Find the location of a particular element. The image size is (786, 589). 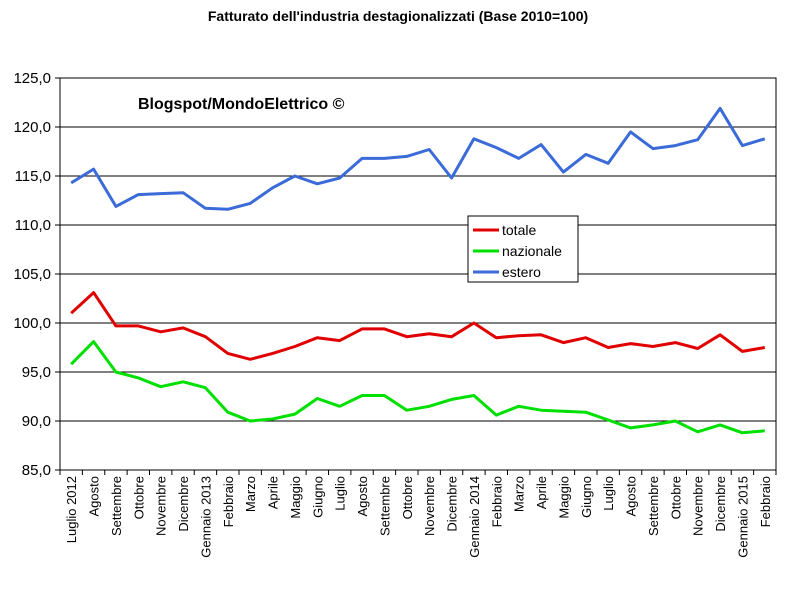

watermark-text: Blogspot/MondoElettrico © is located at coordinates (241, 104).